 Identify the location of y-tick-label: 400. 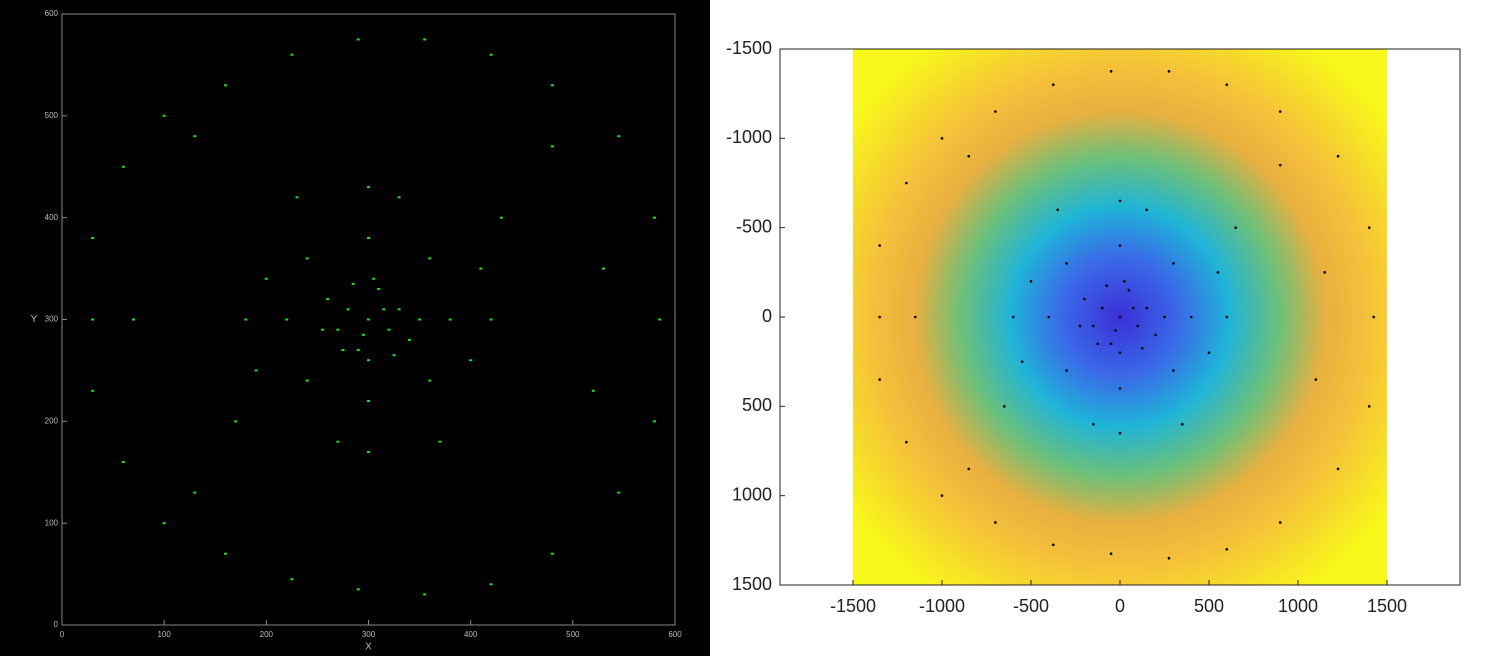
(52, 217).